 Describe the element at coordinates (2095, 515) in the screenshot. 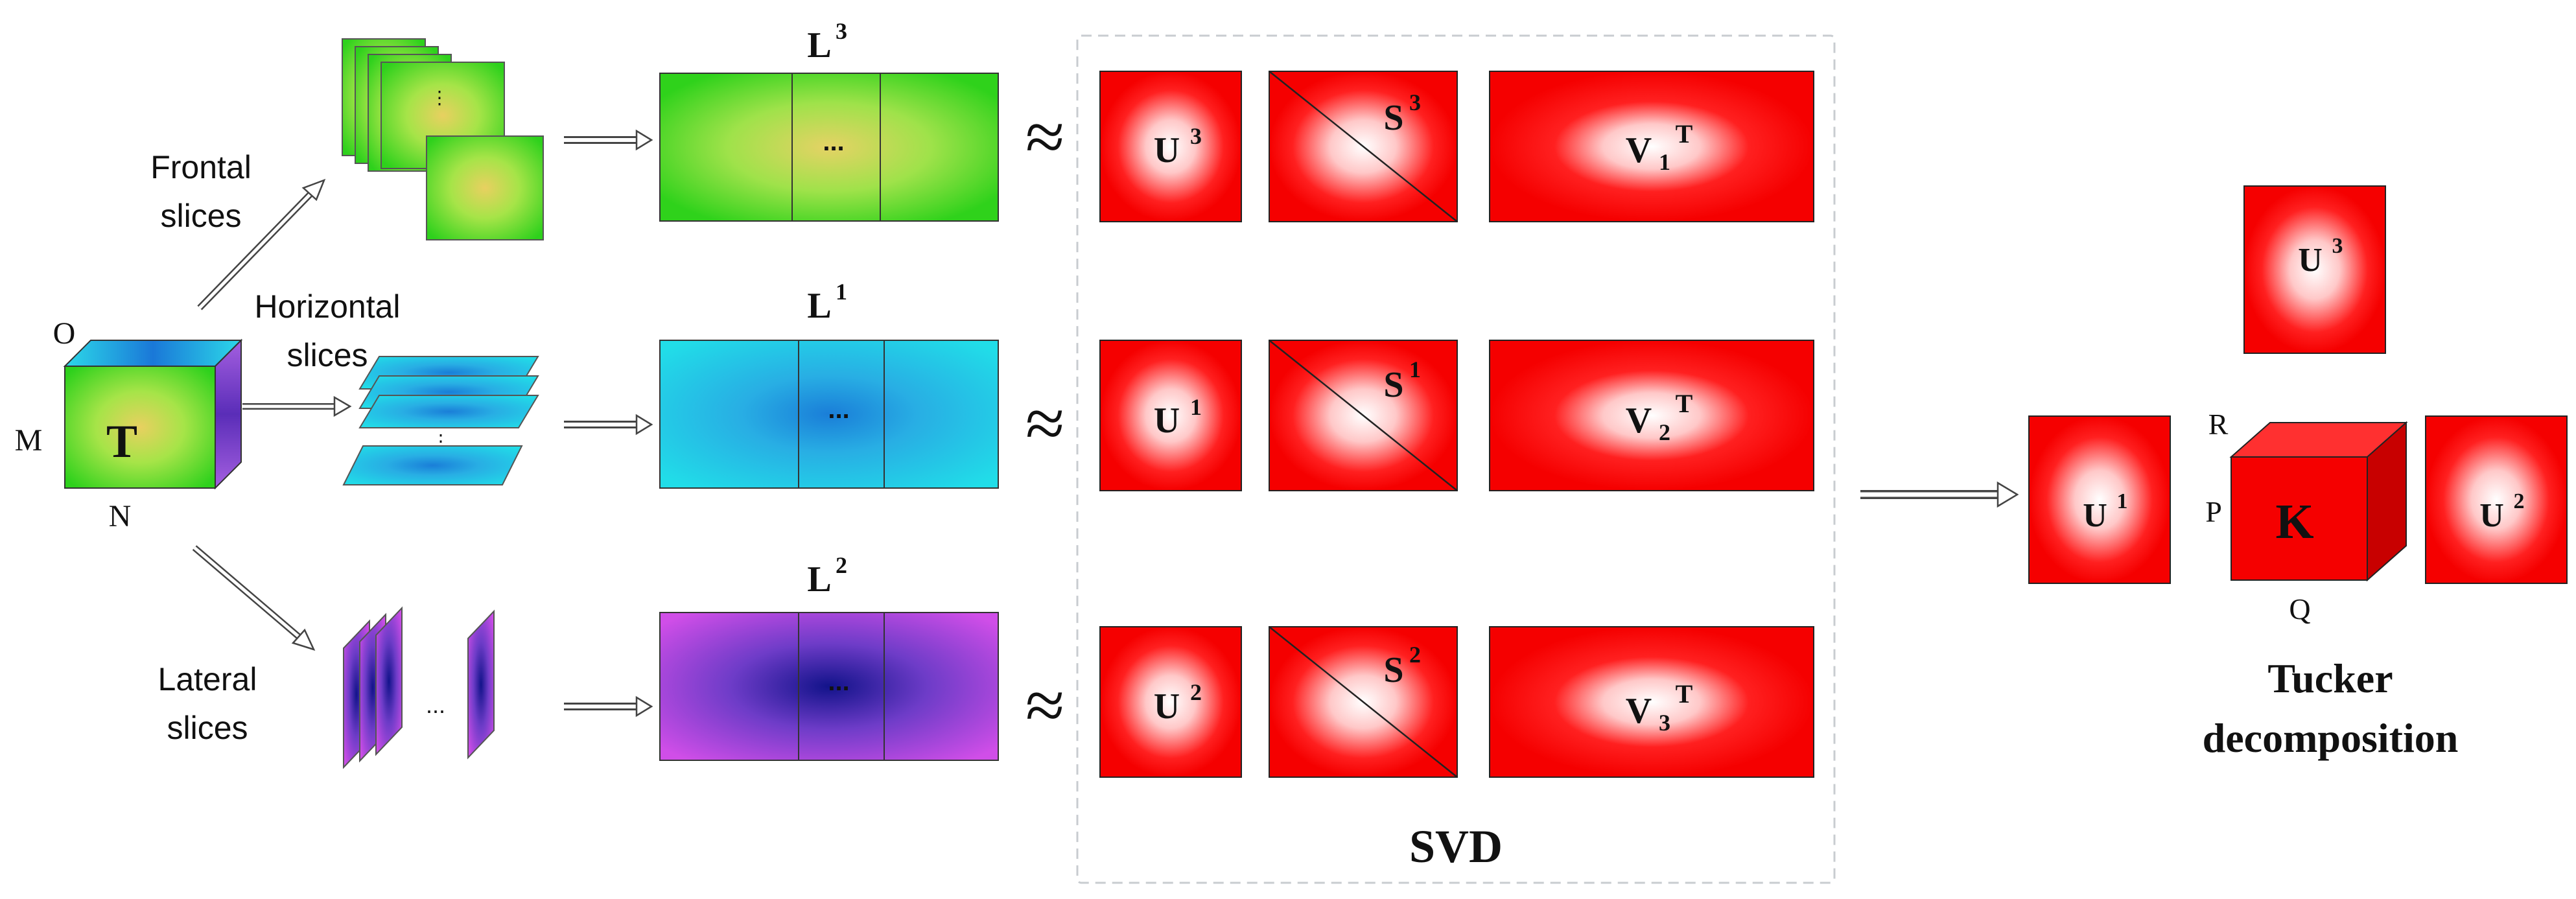

I see `tucker-u1-base: U` at that location.